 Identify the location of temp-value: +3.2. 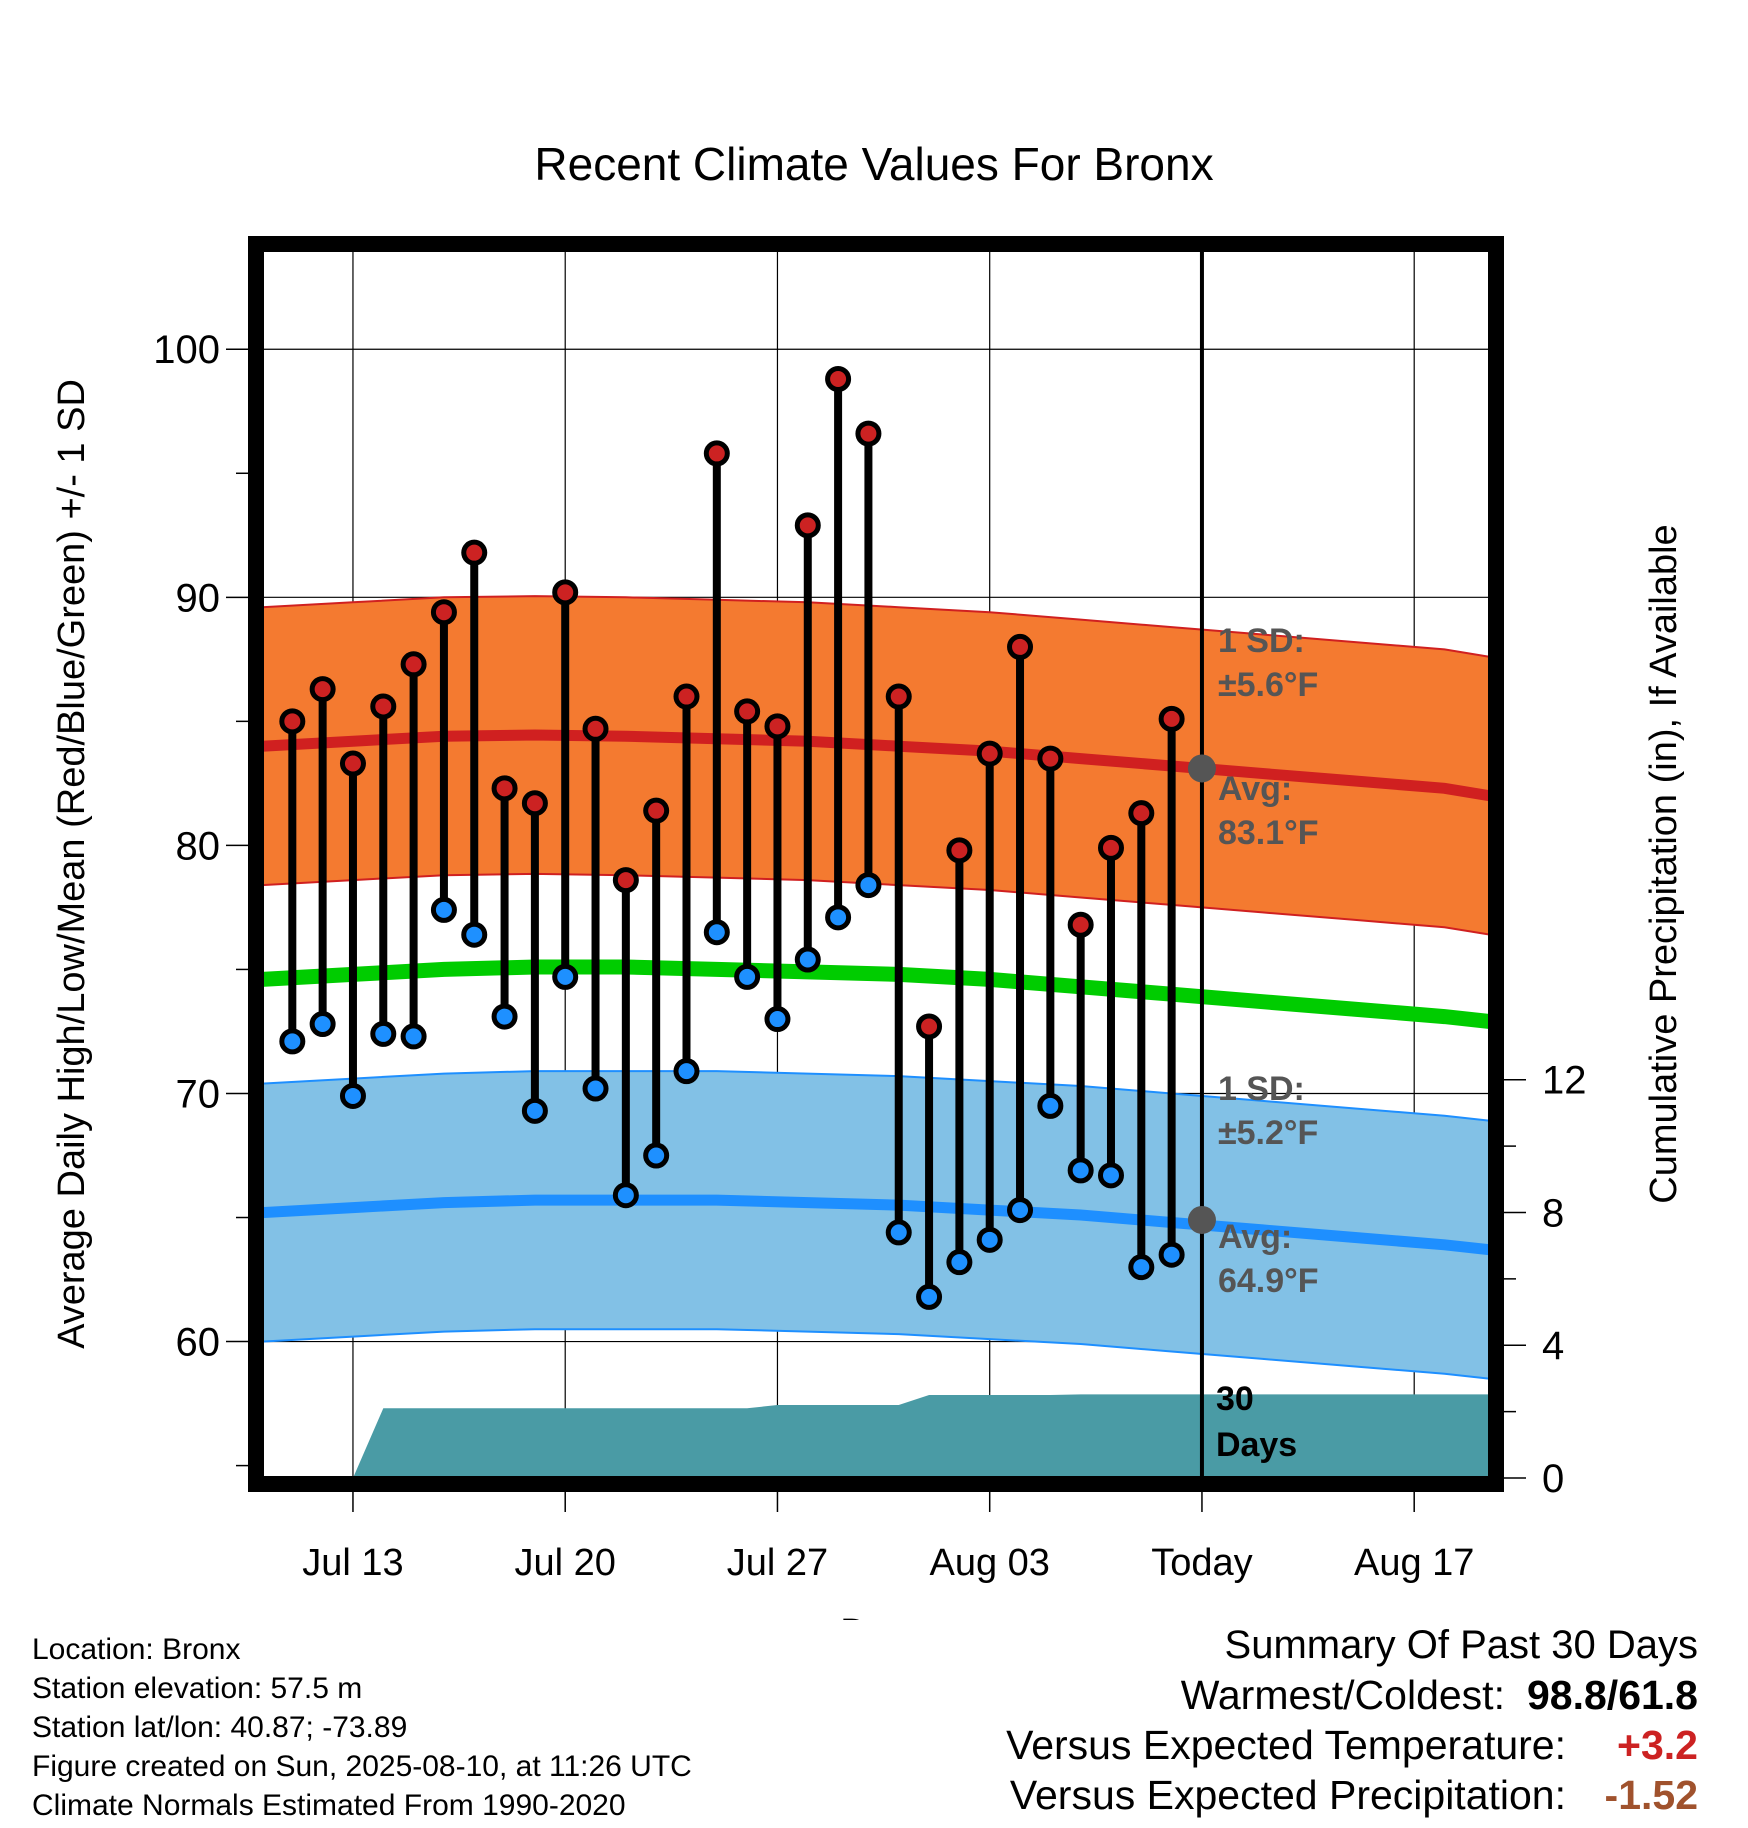
(1657, 1745).